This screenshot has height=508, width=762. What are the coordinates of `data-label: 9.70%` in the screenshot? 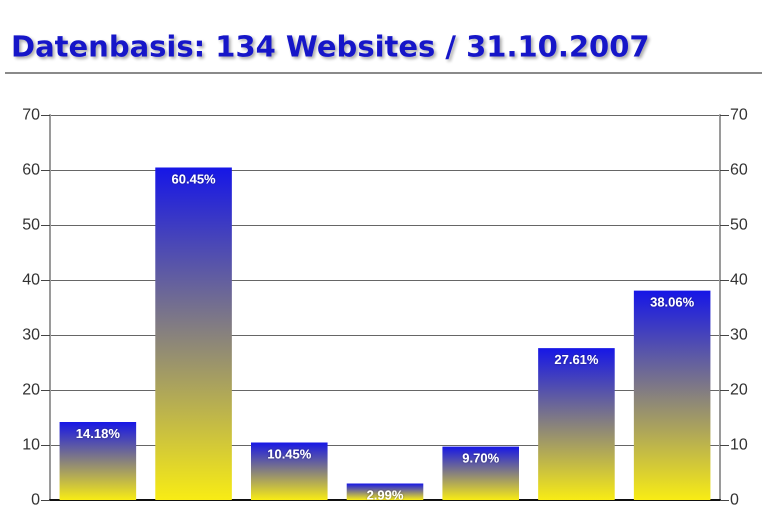 It's located at (481, 458).